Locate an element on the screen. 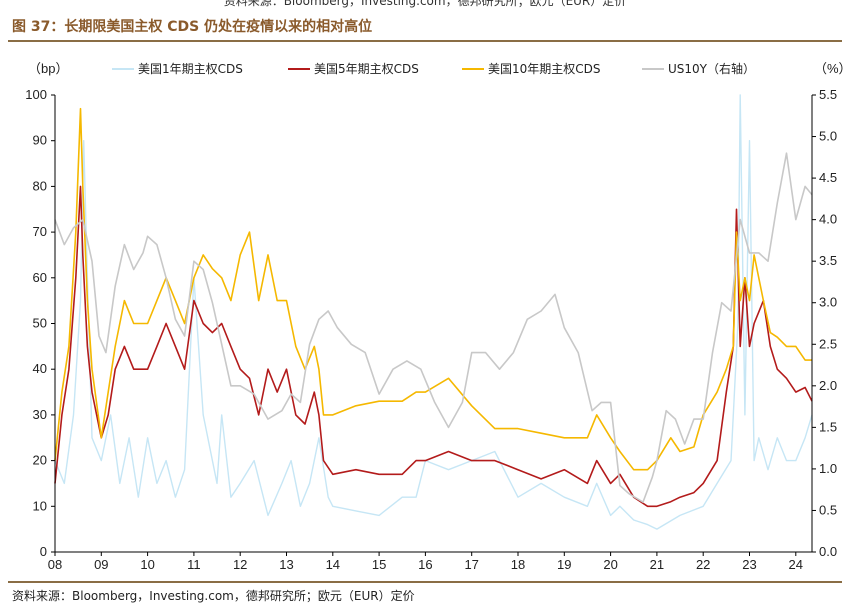 This screenshot has height=604, width=850. left-tick-label: 60 is located at coordinates (40, 277).